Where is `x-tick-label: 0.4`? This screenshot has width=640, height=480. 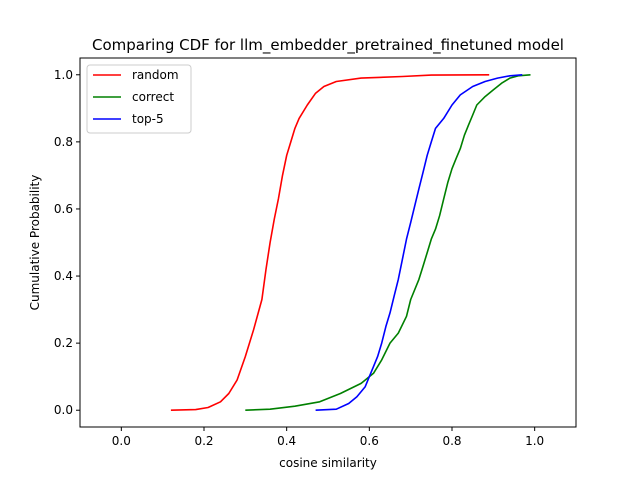
x-tick-label: 0.4 is located at coordinates (286, 441).